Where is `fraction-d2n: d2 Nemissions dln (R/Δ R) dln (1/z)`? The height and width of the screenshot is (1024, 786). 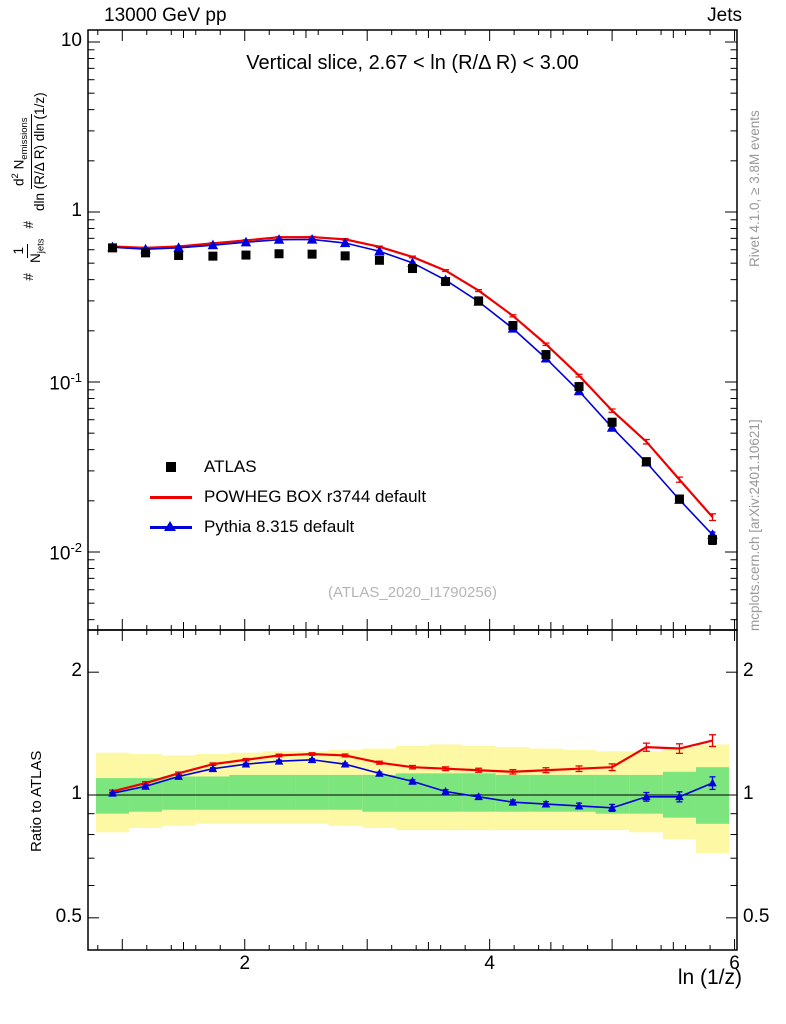
fraction-d2n: d2 Nemissions dln (R/Δ R) dln (1/z) is located at coordinates (28, 151).